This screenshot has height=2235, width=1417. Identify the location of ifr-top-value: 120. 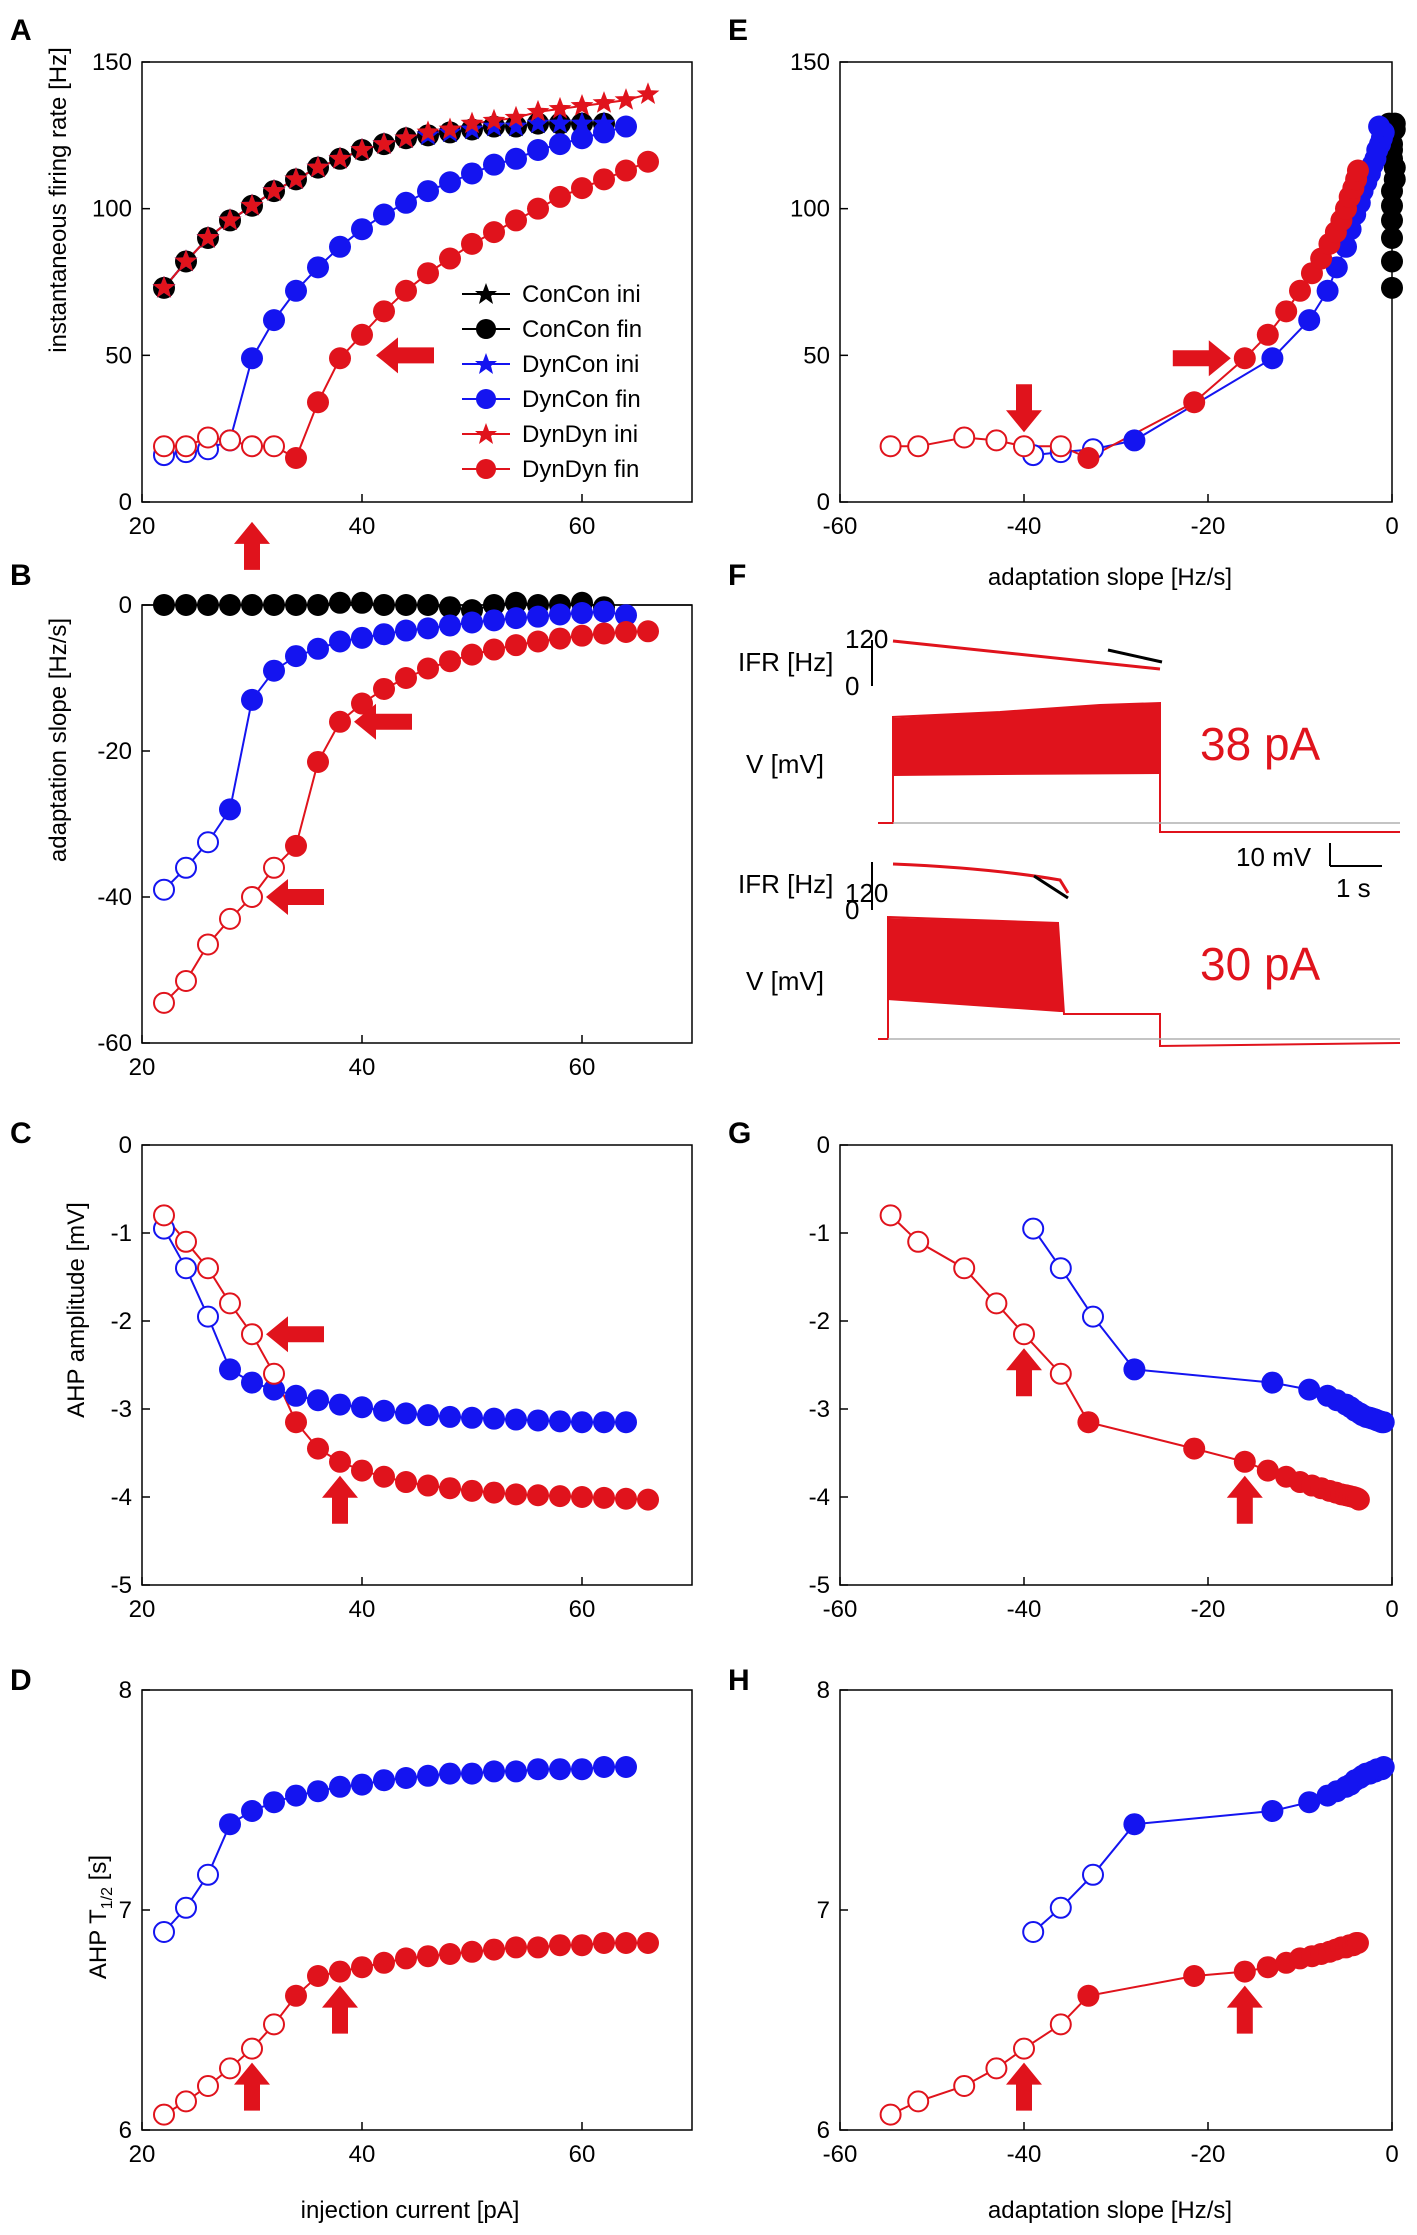
(866, 639).